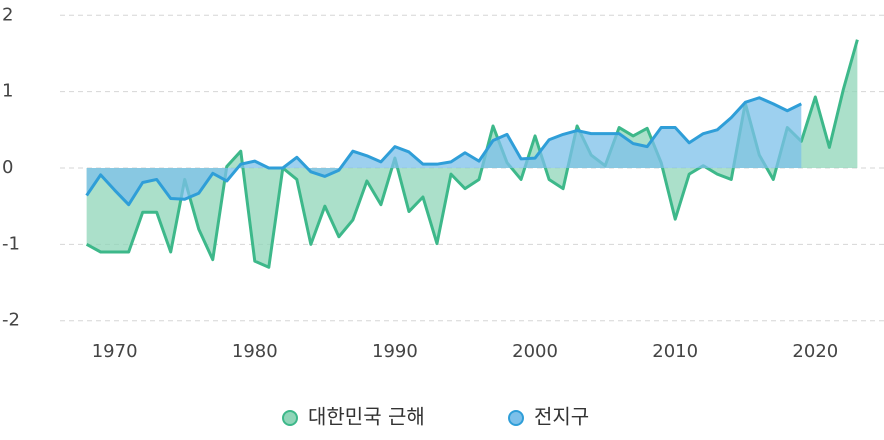 This screenshot has width=884, height=440. Describe the element at coordinates (815, 351) in the screenshot. I see `x-tick-label: 2020` at that location.